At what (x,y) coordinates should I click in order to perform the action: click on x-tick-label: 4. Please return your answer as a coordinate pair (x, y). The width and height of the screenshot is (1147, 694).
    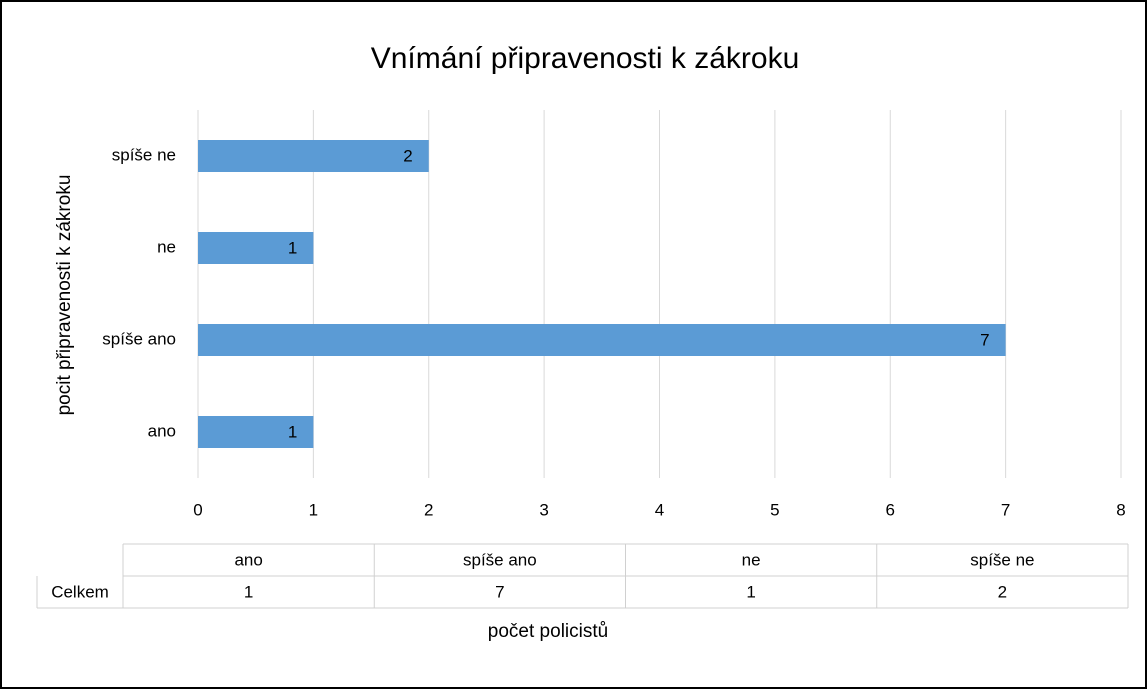
    Looking at the image, I should click on (659, 509).